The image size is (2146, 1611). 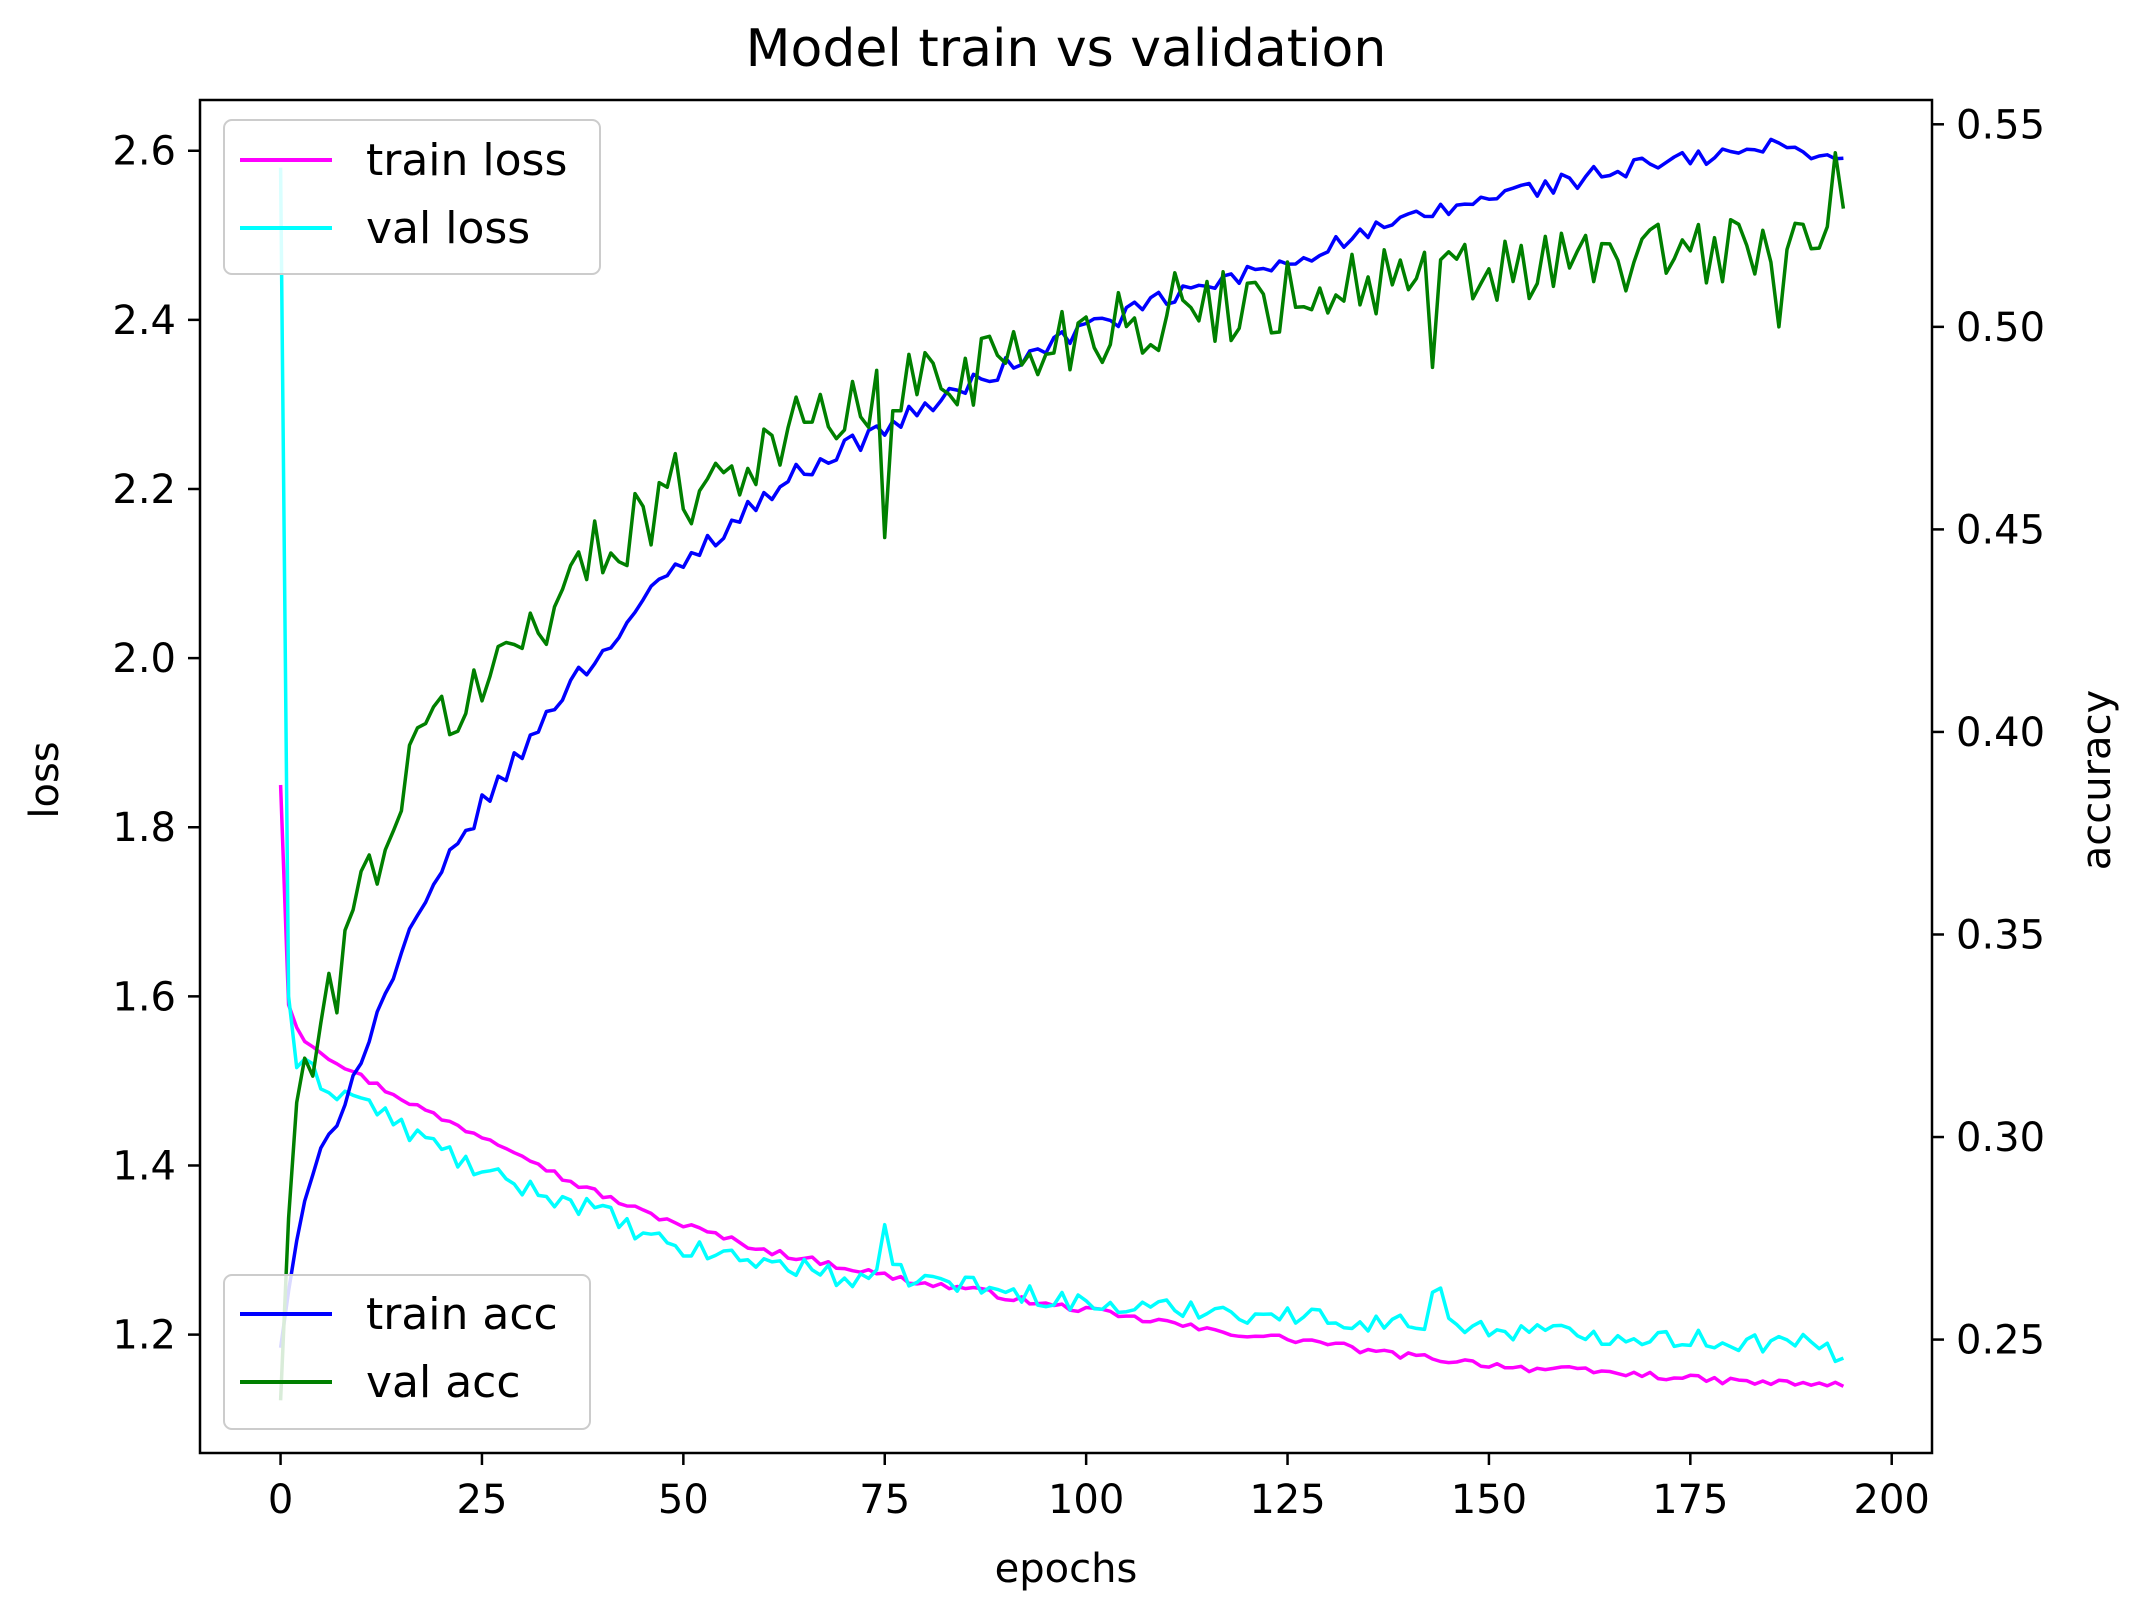 I want to click on x-tick-label: 100, so click(x=1086, y=1500).